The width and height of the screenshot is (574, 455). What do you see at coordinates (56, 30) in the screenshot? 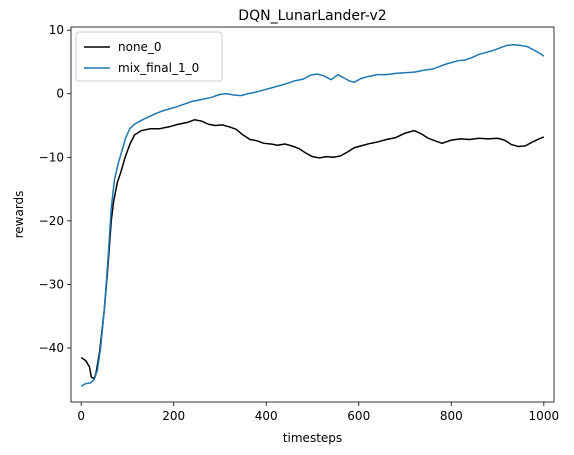
I see `y-tick-label: 10` at bounding box center [56, 30].